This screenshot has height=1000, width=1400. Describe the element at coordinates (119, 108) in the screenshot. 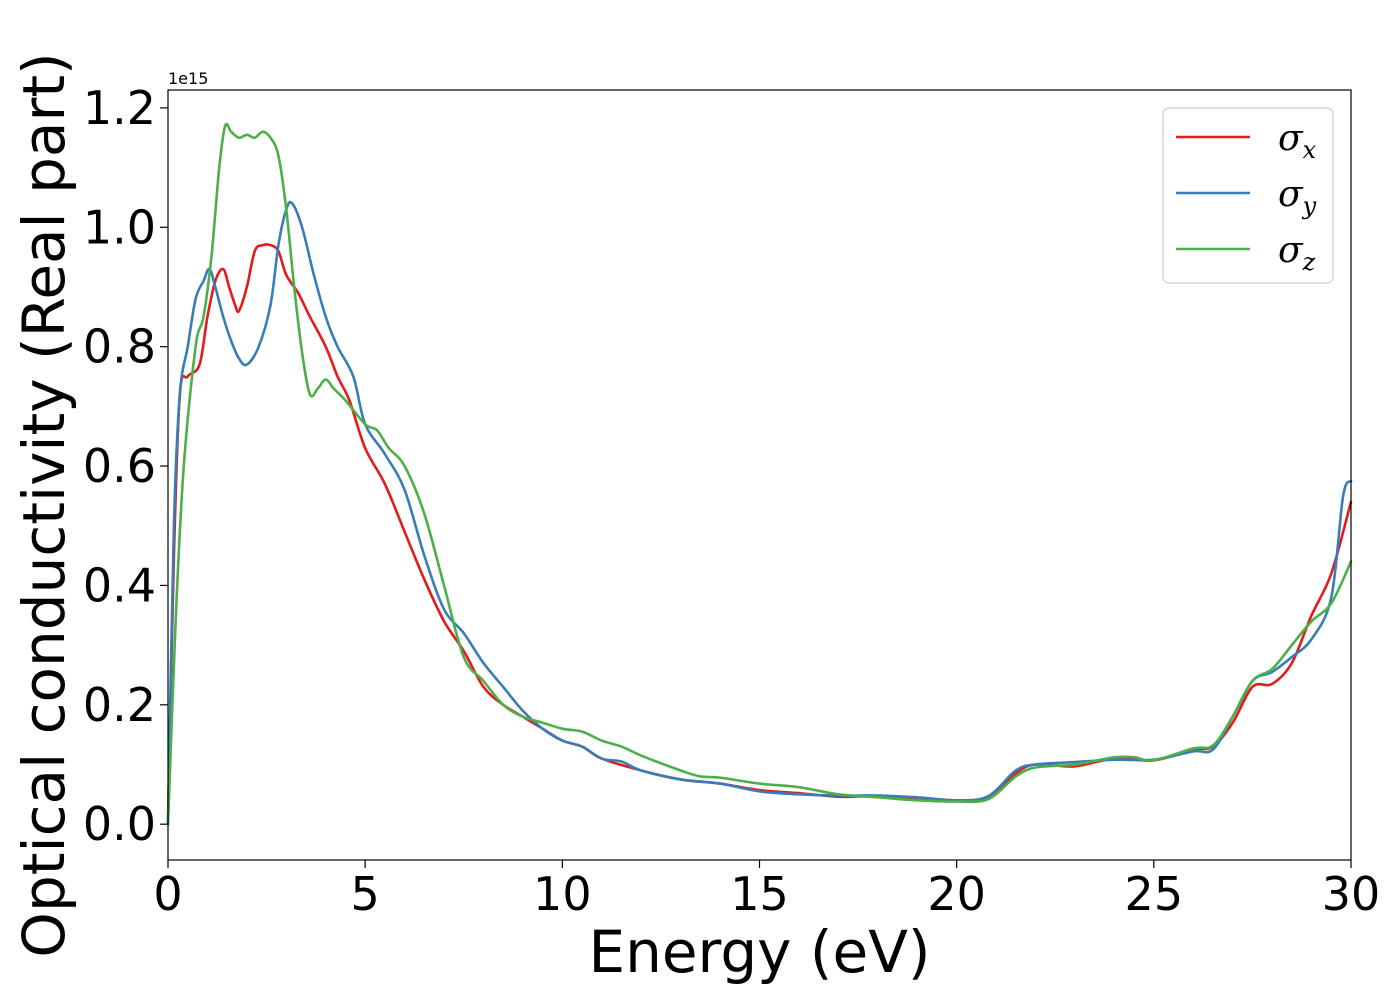

I see `y-tick-label: 1.2` at that location.